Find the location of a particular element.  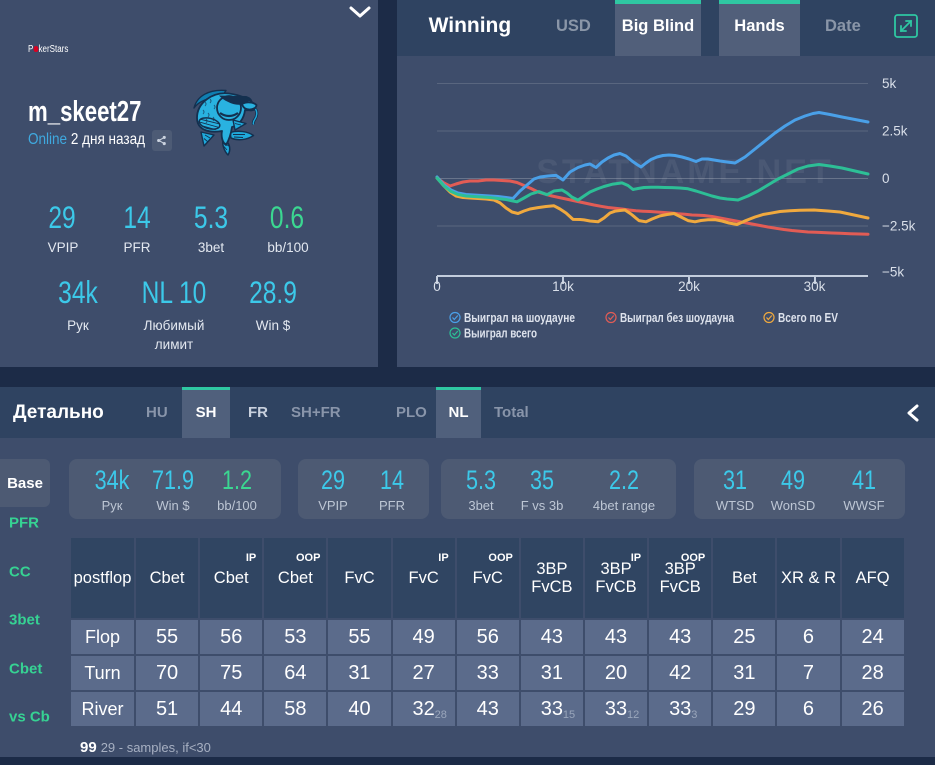

svg-text: Всего по EV is located at coordinates (808, 317).